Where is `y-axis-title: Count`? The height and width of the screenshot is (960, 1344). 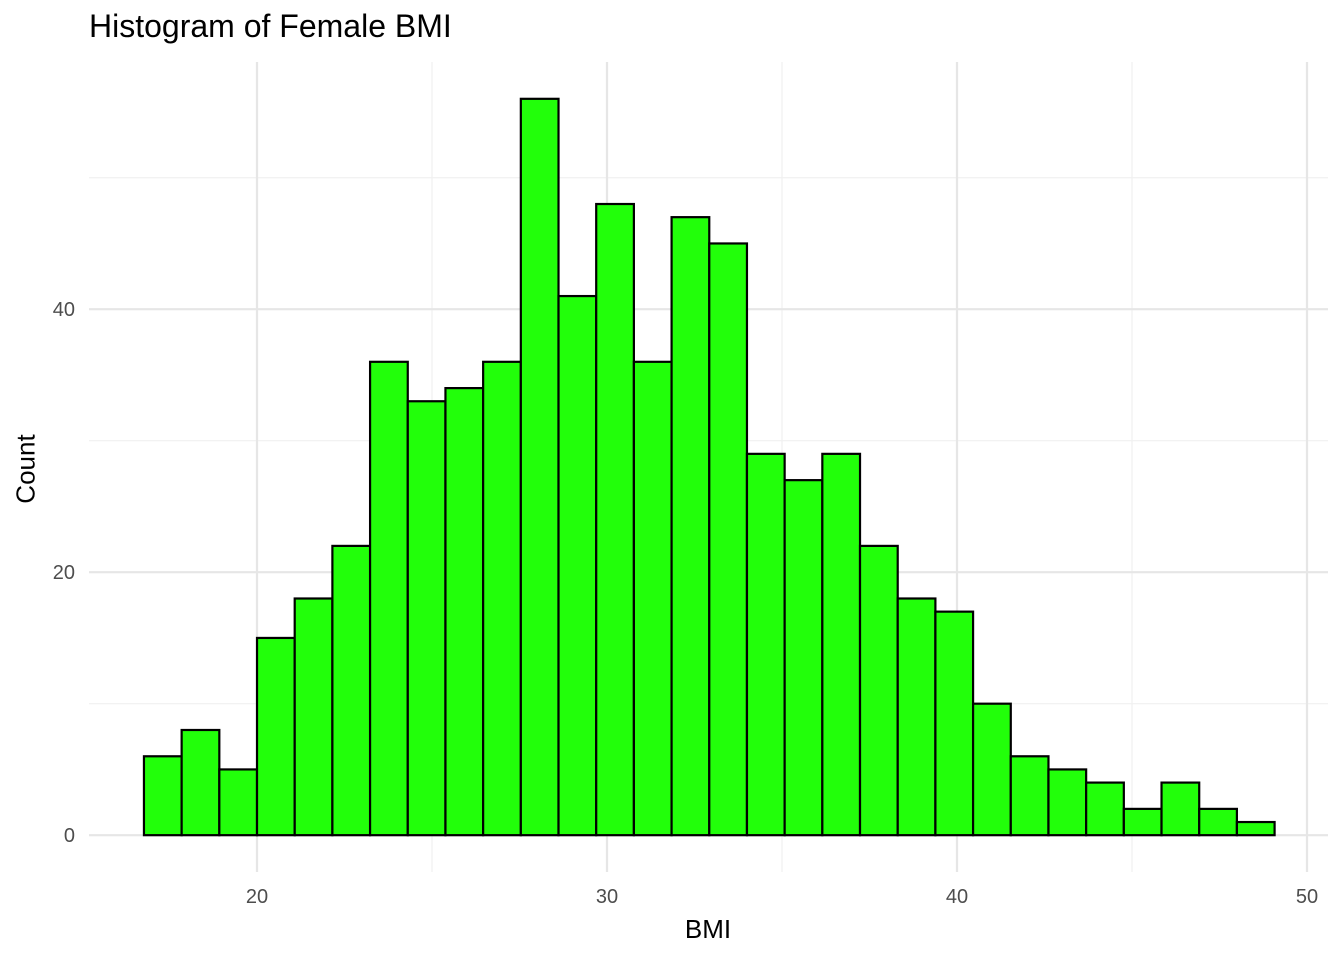
y-axis-title: Count is located at coordinates (25, 469).